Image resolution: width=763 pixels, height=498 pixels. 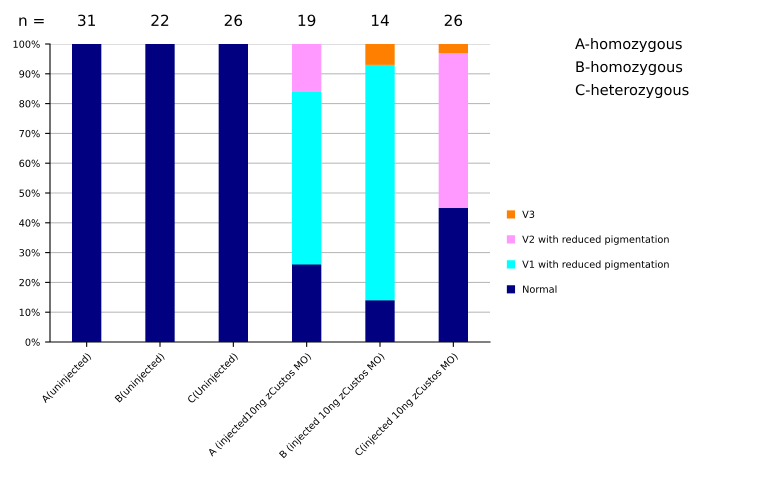 What do you see at coordinates (528, 214) in the screenshot?
I see `legend-label: V3` at bounding box center [528, 214].